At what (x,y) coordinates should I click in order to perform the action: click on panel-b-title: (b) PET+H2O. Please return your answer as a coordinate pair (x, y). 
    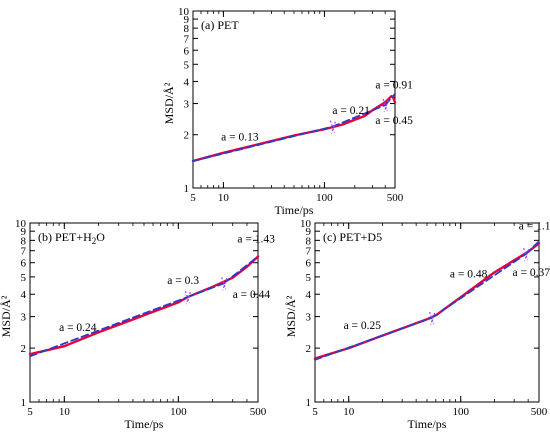
    Looking at the image, I should click on (71, 238).